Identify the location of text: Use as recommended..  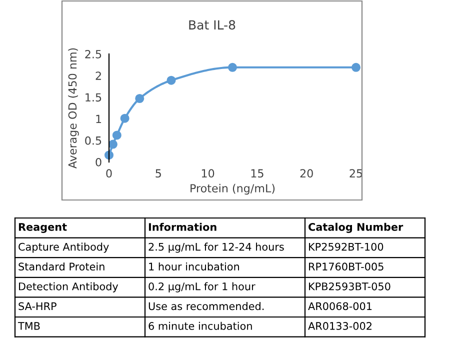
(206, 306).